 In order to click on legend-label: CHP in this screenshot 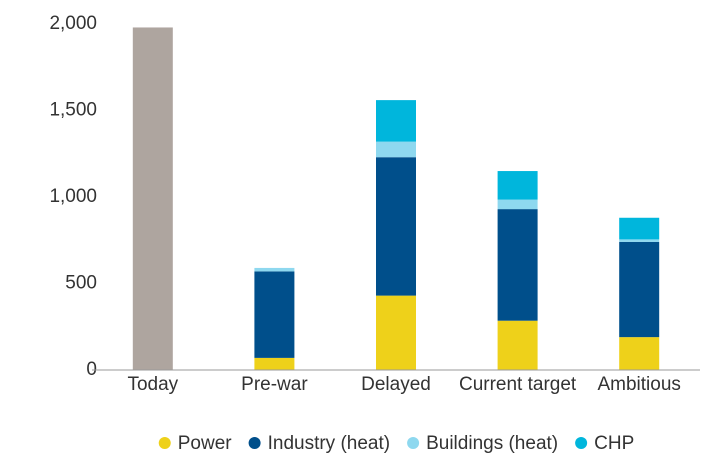, I will do `click(614, 443)`.